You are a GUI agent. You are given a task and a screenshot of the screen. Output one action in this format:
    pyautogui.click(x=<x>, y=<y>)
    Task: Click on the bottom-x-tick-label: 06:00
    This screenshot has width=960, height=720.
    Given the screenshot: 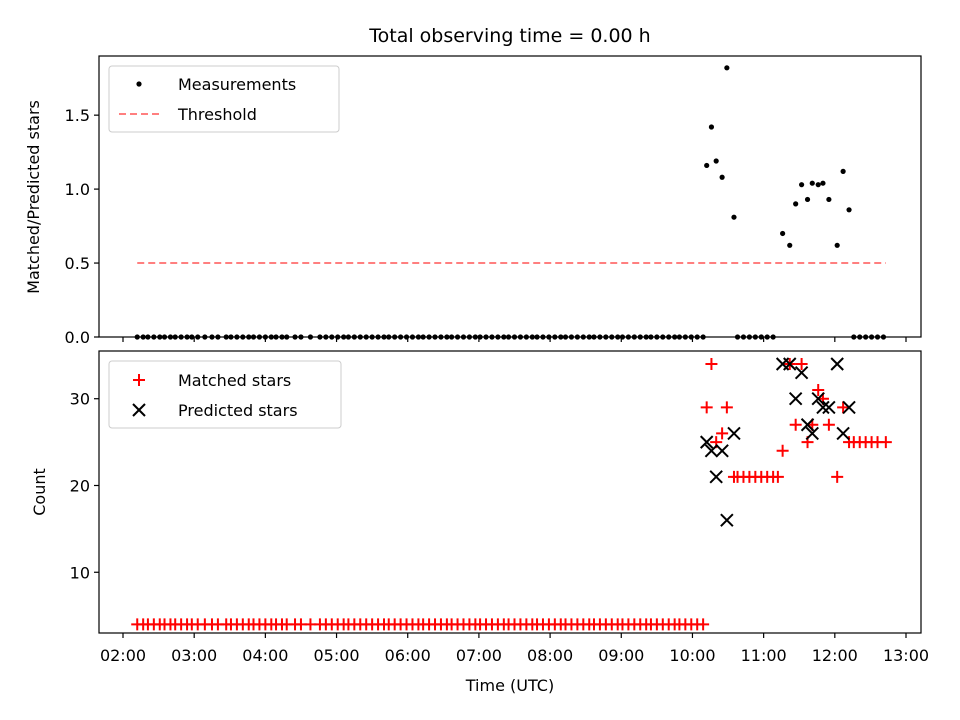 What is the action you would take?
    pyautogui.click(x=408, y=655)
    